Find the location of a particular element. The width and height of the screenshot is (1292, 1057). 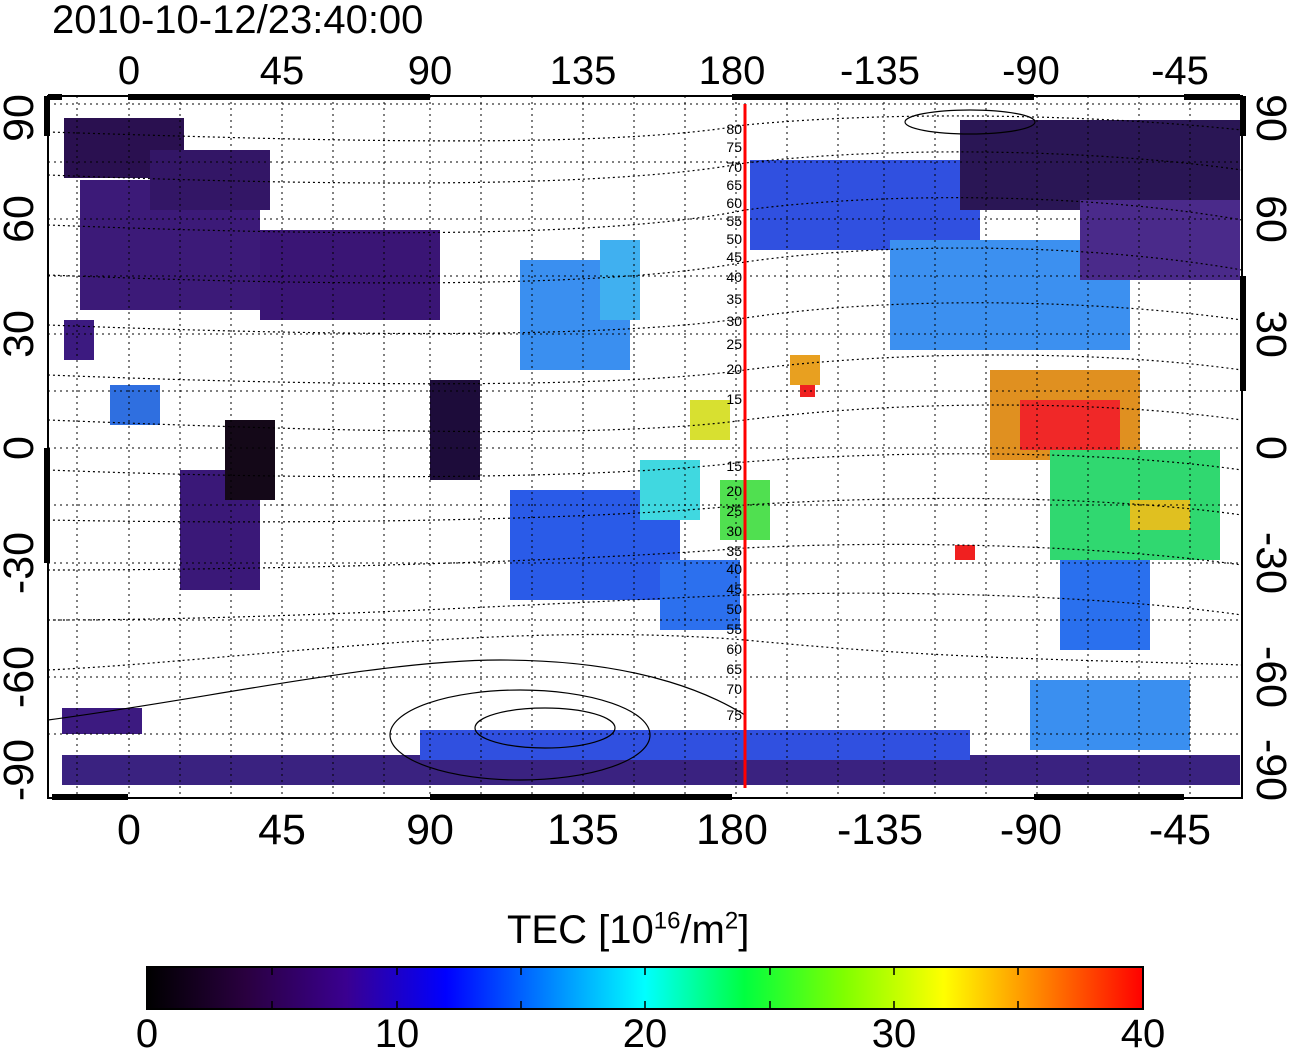

y-tick-left: 90 is located at coordinates (21, 118).